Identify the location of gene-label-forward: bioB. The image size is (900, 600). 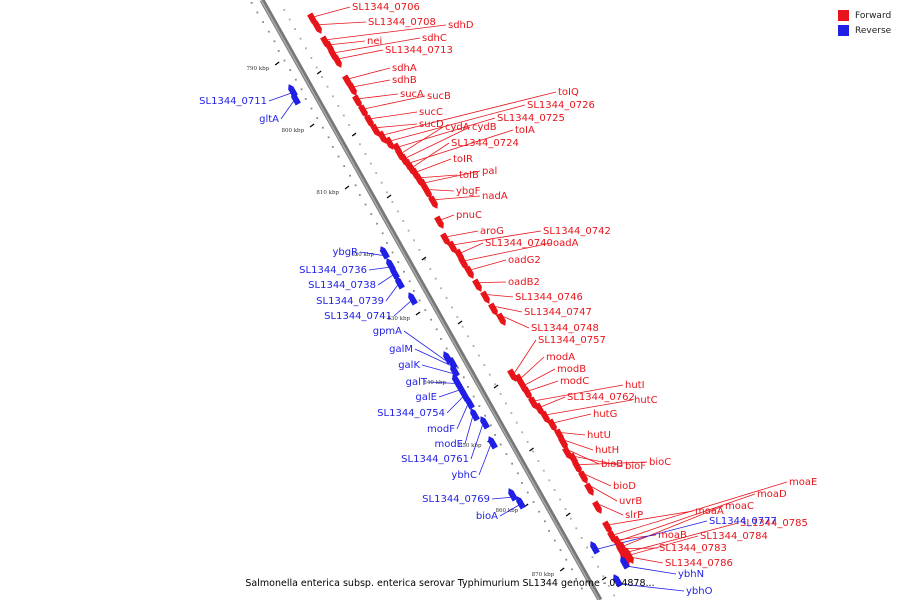
(612, 464).